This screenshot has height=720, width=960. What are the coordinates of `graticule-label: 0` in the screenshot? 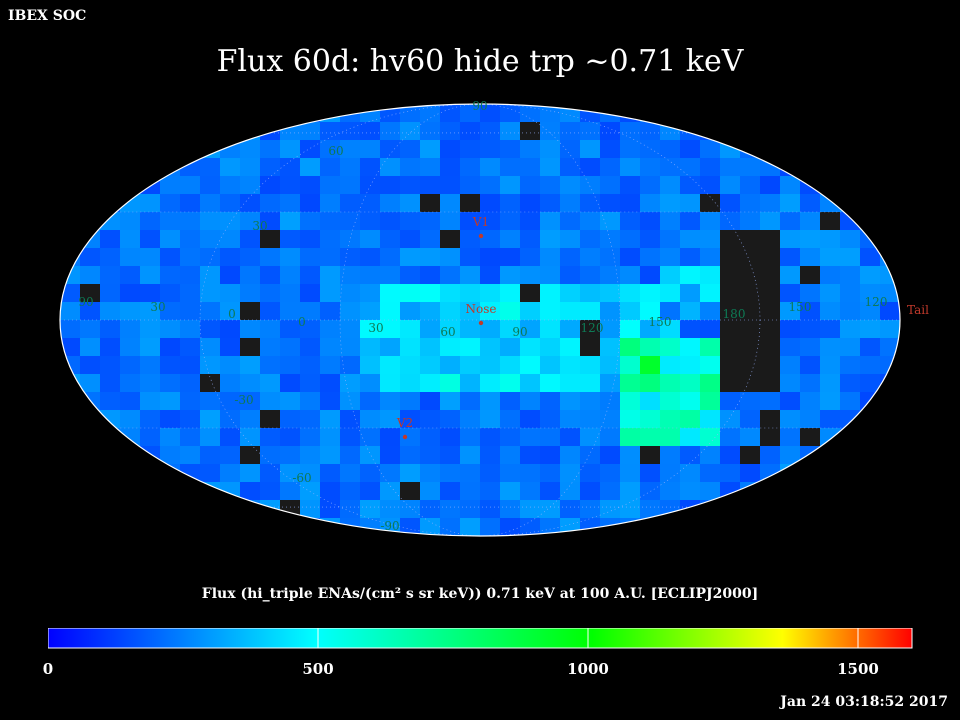 It's located at (232, 314).